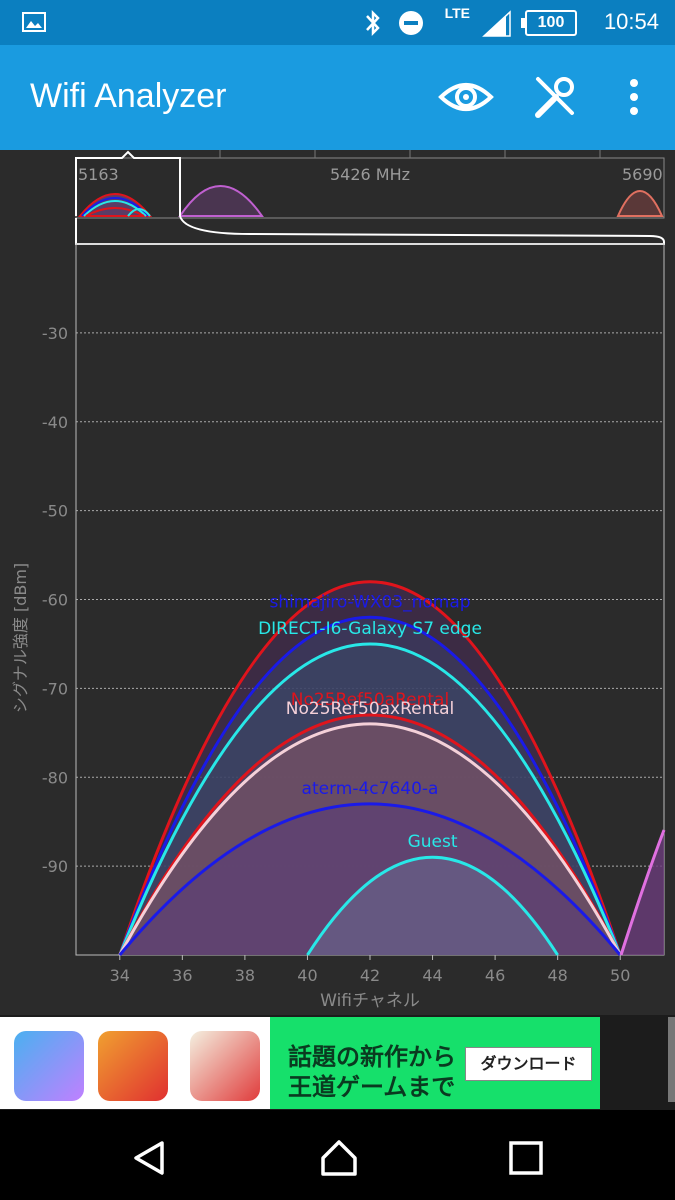 The width and height of the screenshot is (675, 1200). I want to click on ad-line-2: 王道ゲームまで, so click(372, 1087).